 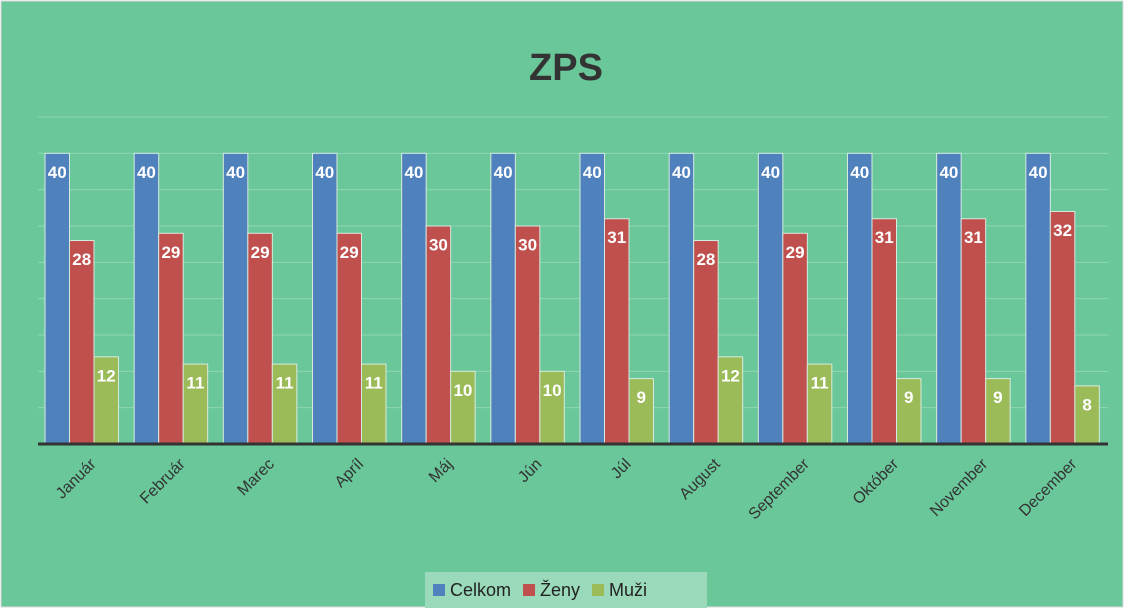 What do you see at coordinates (1062, 230) in the screenshot?
I see `data-label: 32` at bounding box center [1062, 230].